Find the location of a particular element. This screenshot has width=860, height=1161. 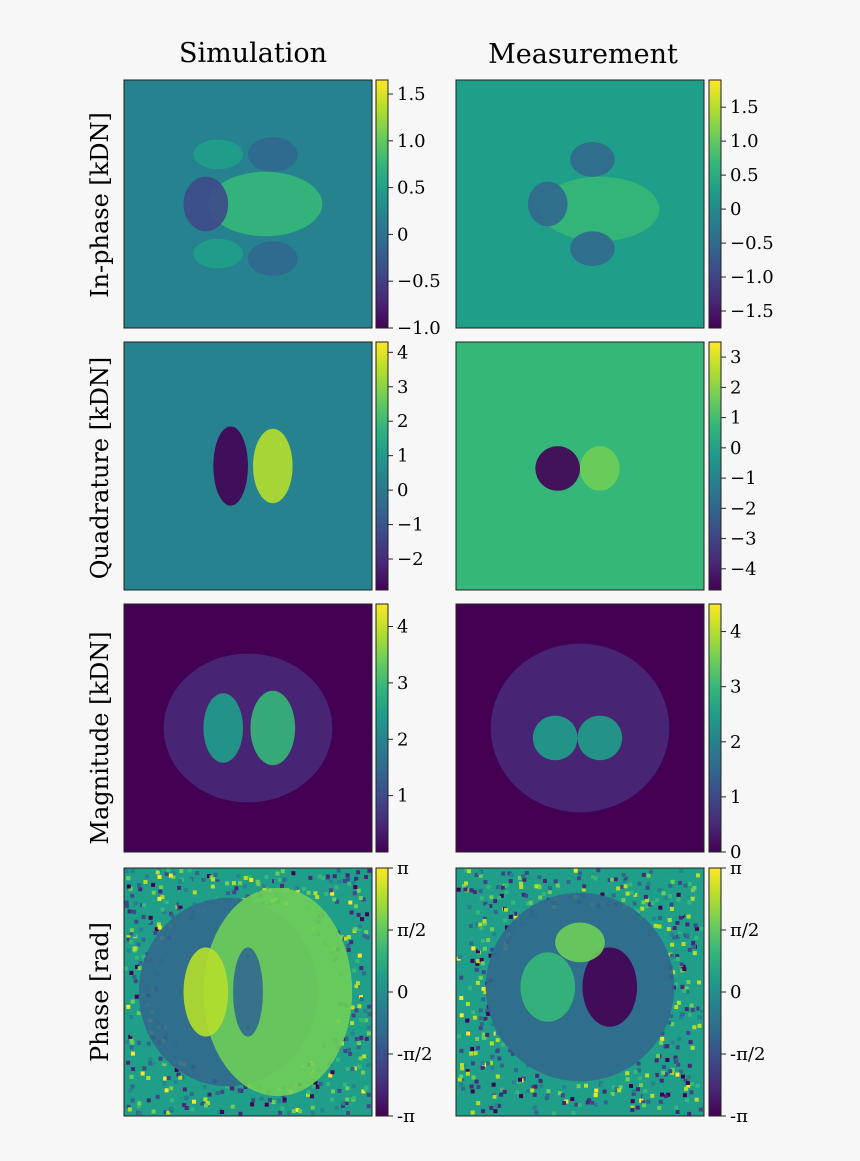

colorbar-tick-label: 1.0 is located at coordinates (411, 141).